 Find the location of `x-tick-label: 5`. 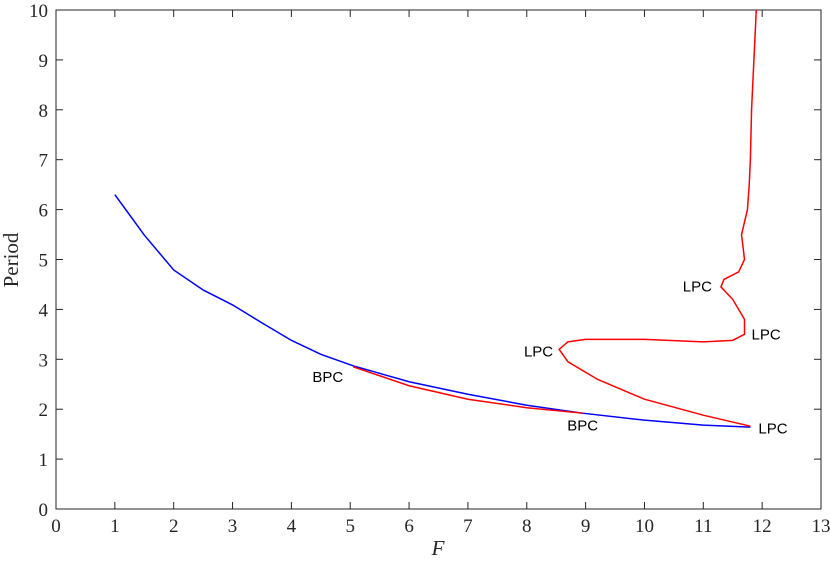

x-tick-label: 5 is located at coordinates (350, 526).